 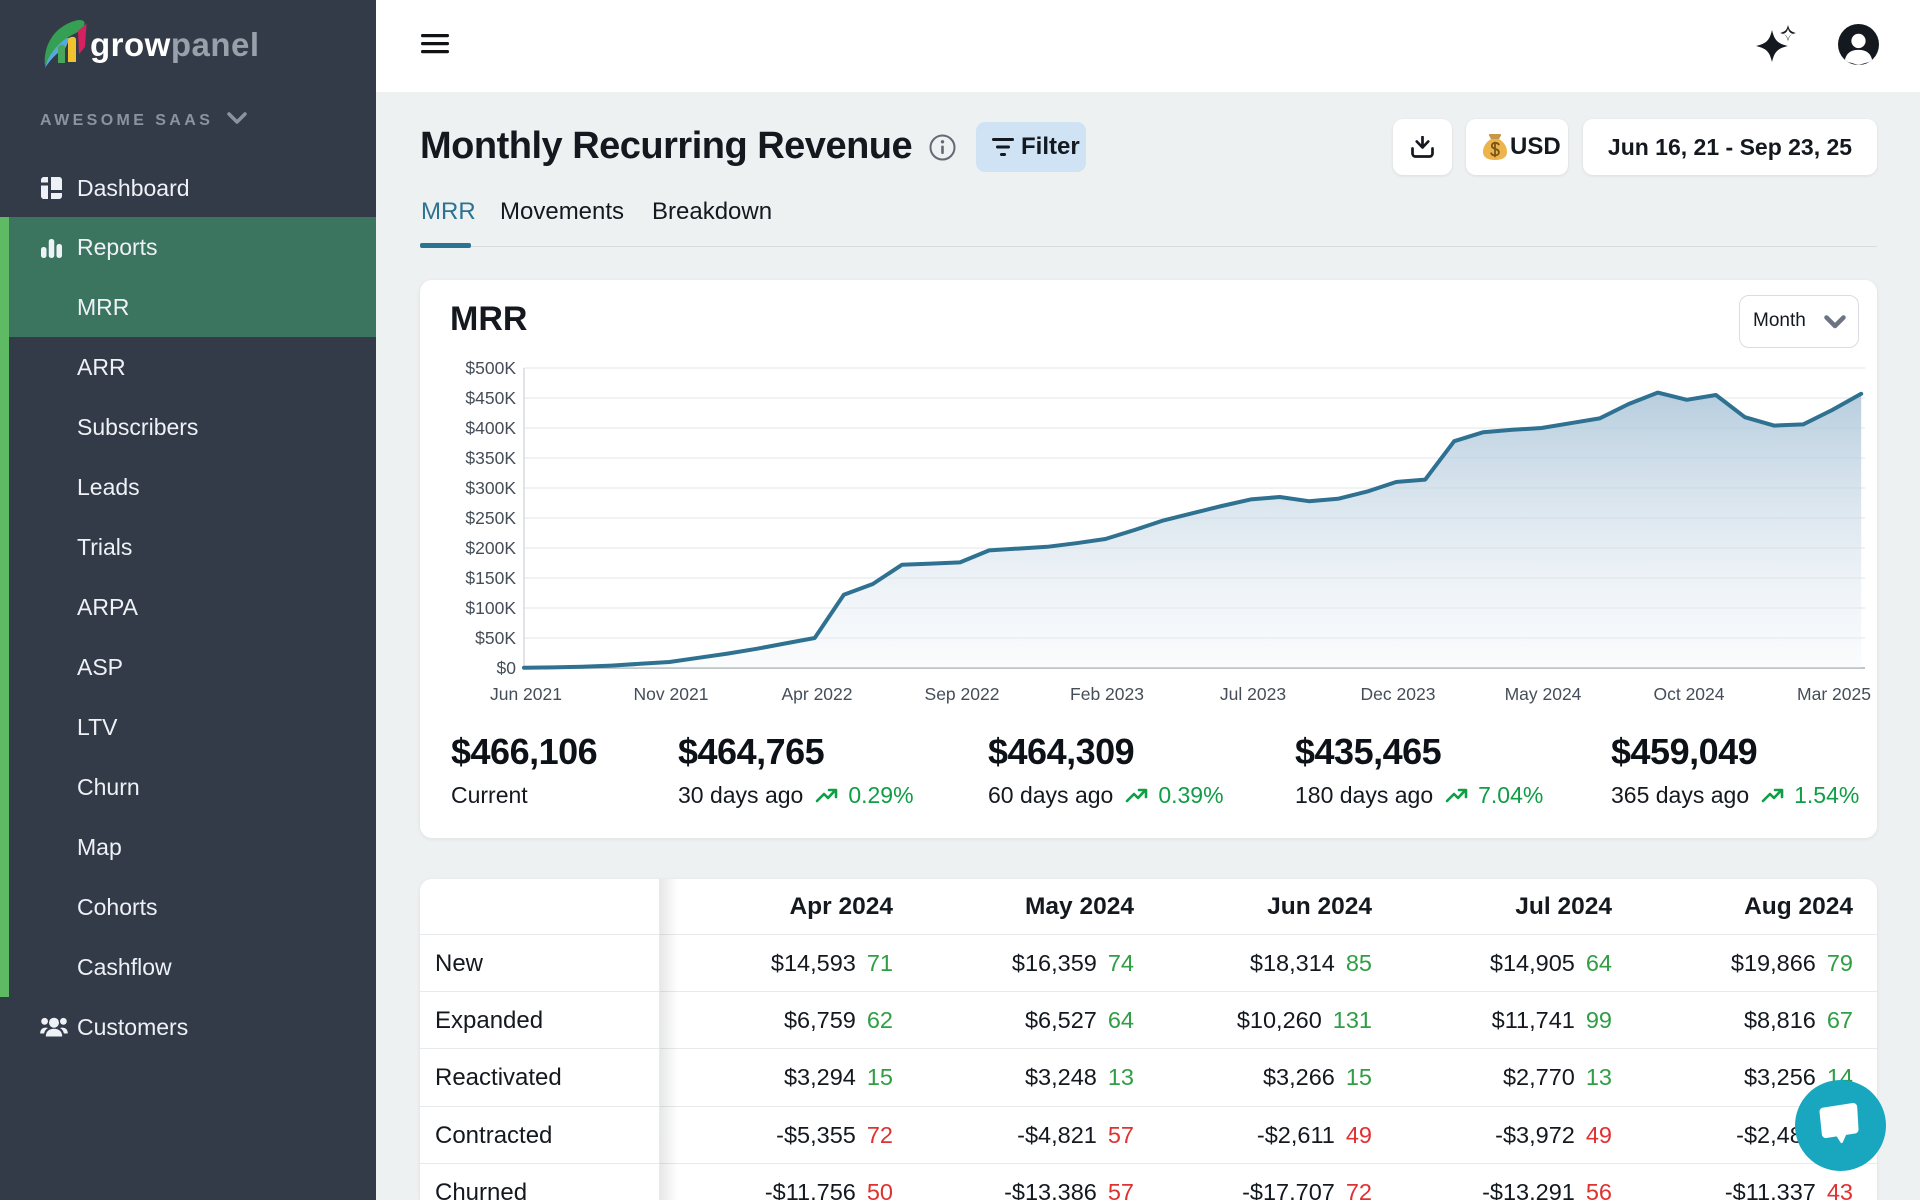 What do you see at coordinates (490, 518) in the screenshot?
I see `svg-text: $250K` at bounding box center [490, 518].